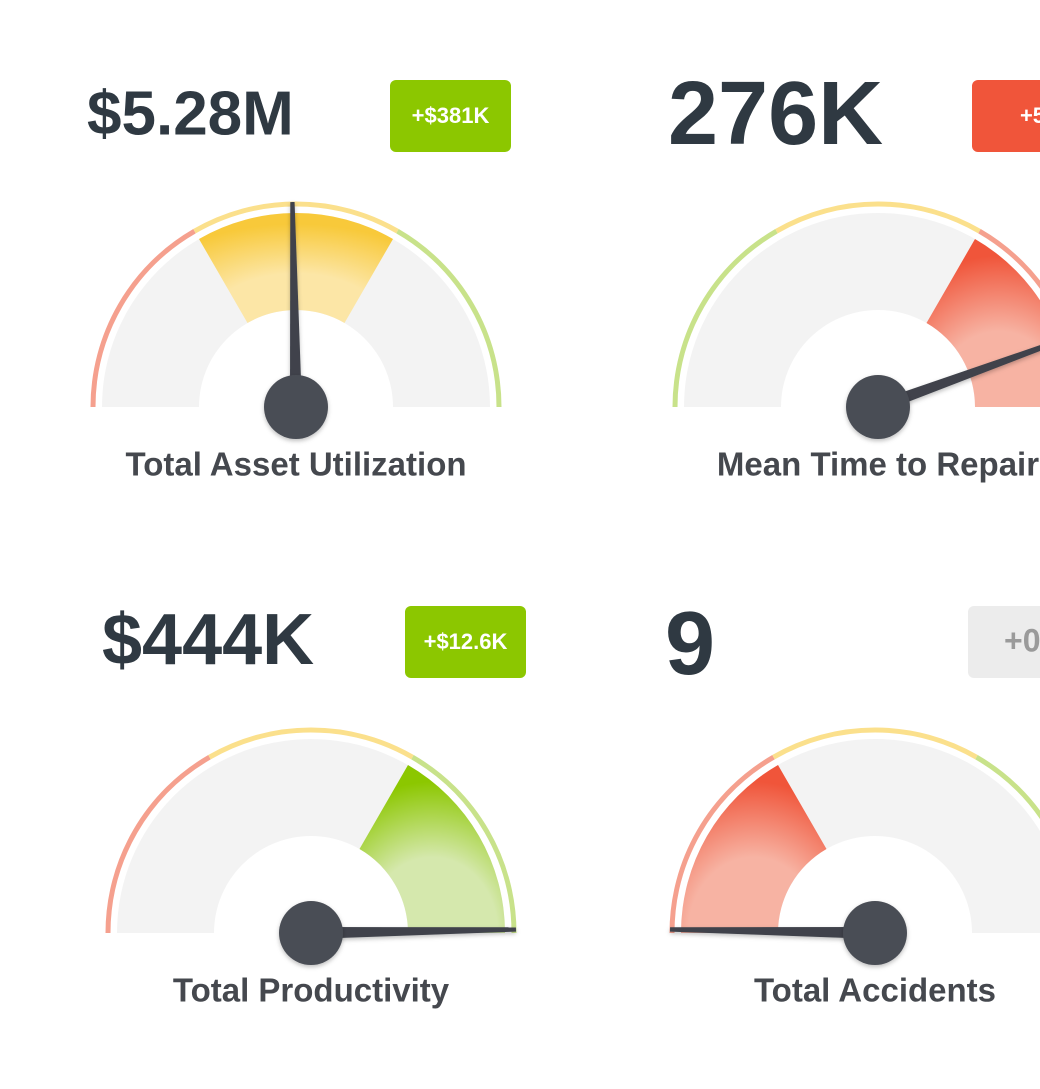  I want to click on kpi-card: 276K +5 Mean Time to Repair, so click(854, 273).